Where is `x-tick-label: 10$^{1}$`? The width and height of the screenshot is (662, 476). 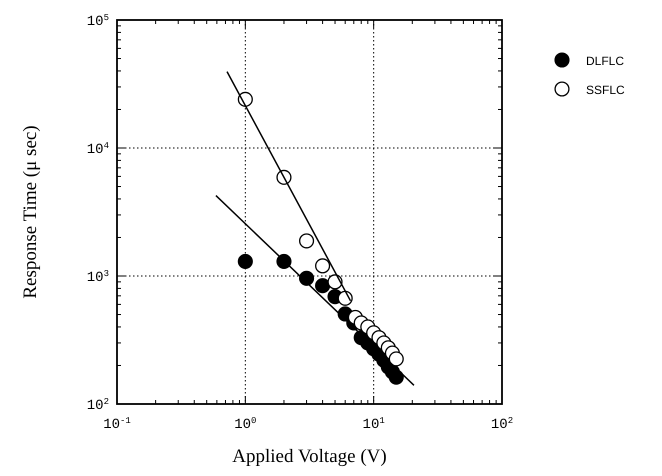
x-tick-label: 10$^{1}$ is located at coordinates (373, 424).